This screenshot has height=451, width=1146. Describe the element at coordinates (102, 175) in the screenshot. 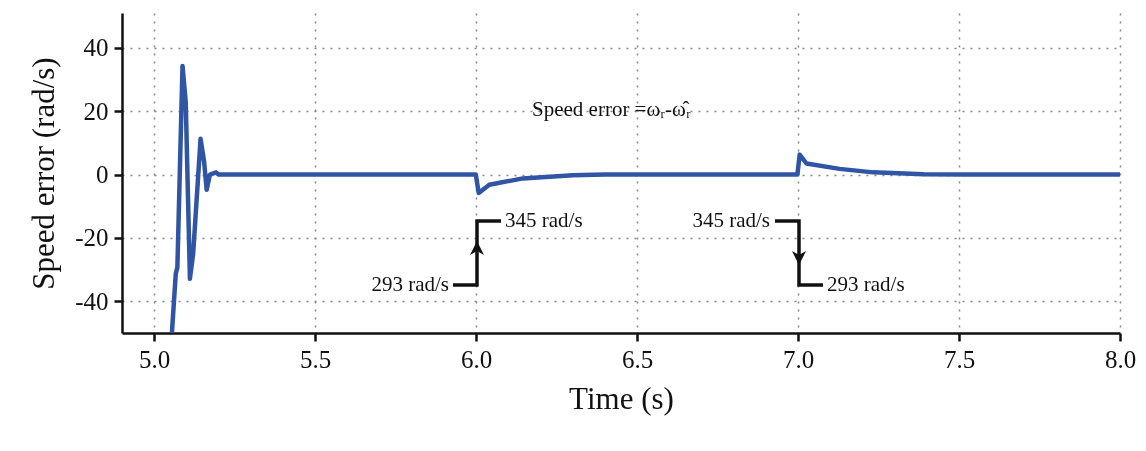

I see `y-tick-label: 0` at that location.